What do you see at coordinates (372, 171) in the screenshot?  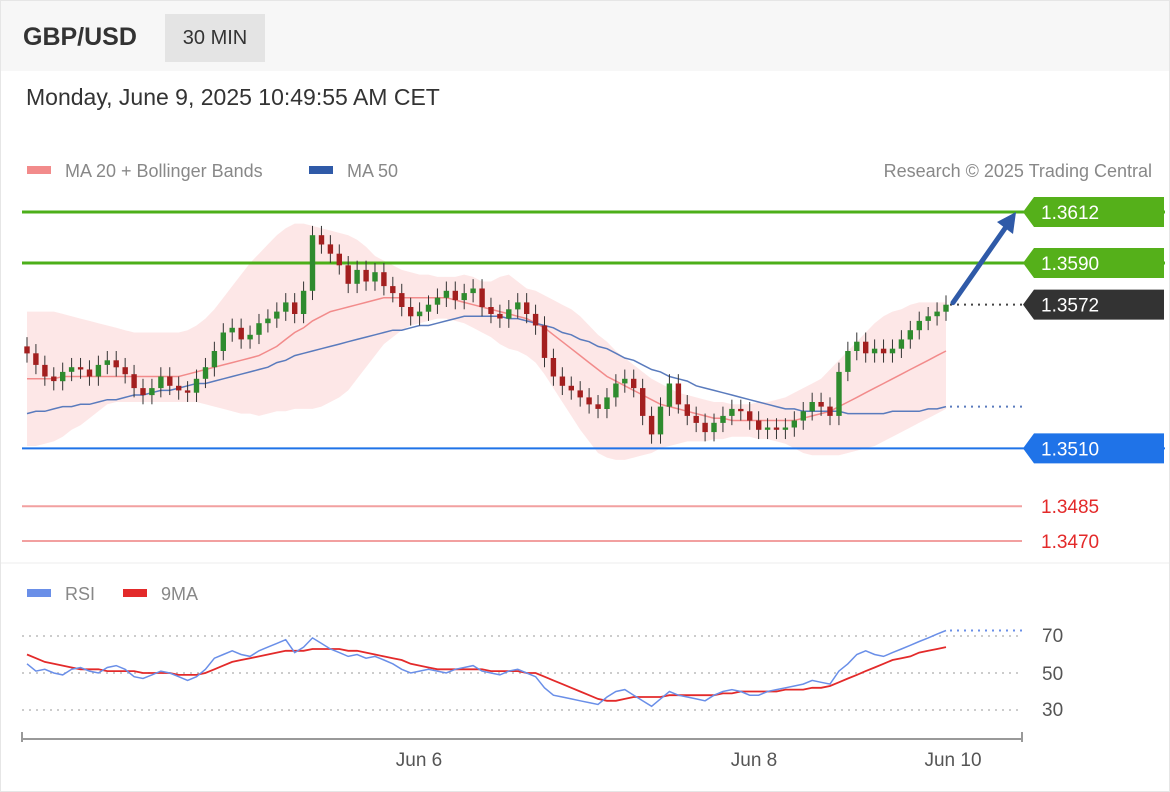 I see `ma50-legend-label: MA 50` at bounding box center [372, 171].